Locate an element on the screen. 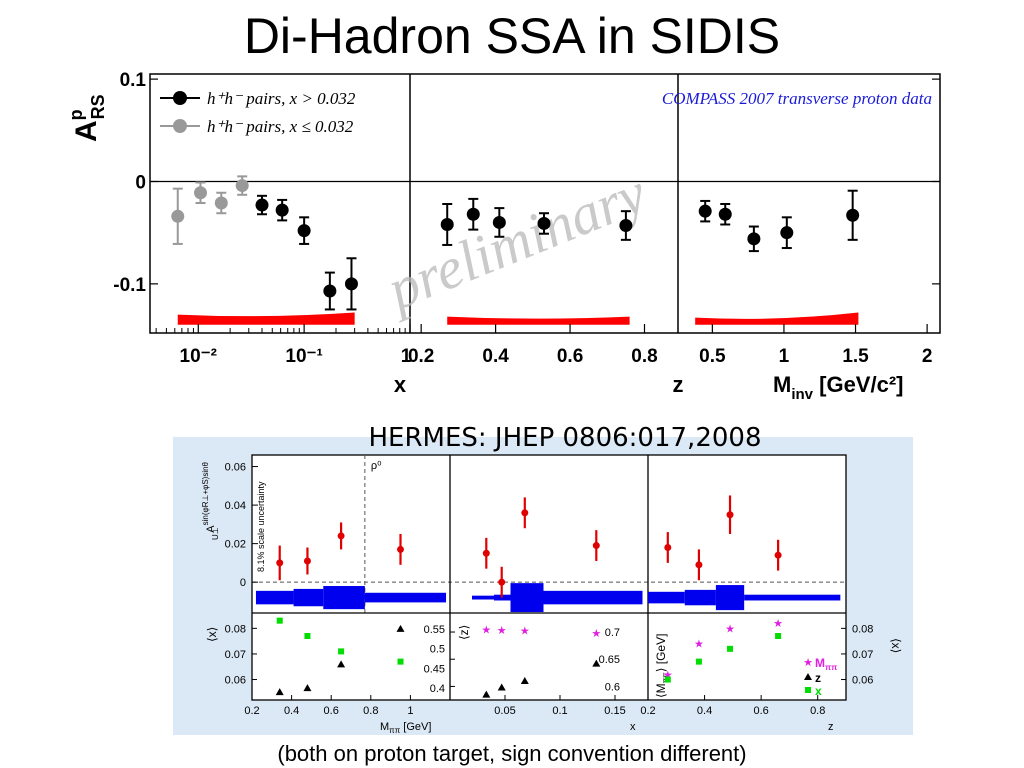  sub-y-axis-label: ⟨x⟩ is located at coordinates (212, 634).